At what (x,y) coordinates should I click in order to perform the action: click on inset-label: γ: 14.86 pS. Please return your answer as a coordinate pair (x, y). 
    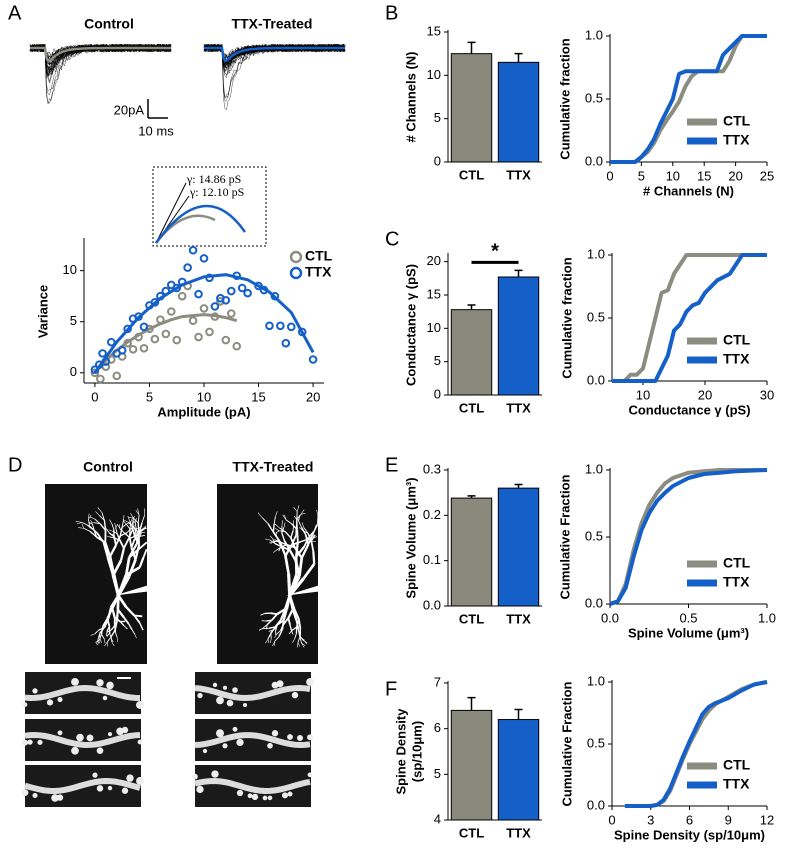
    Looking at the image, I should click on (213, 179).